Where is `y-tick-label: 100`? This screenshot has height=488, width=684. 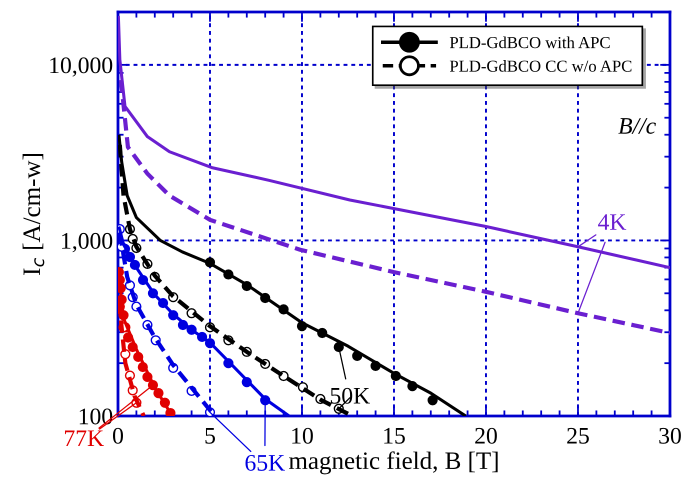 y-tick-label: 100 is located at coordinates (96, 416).